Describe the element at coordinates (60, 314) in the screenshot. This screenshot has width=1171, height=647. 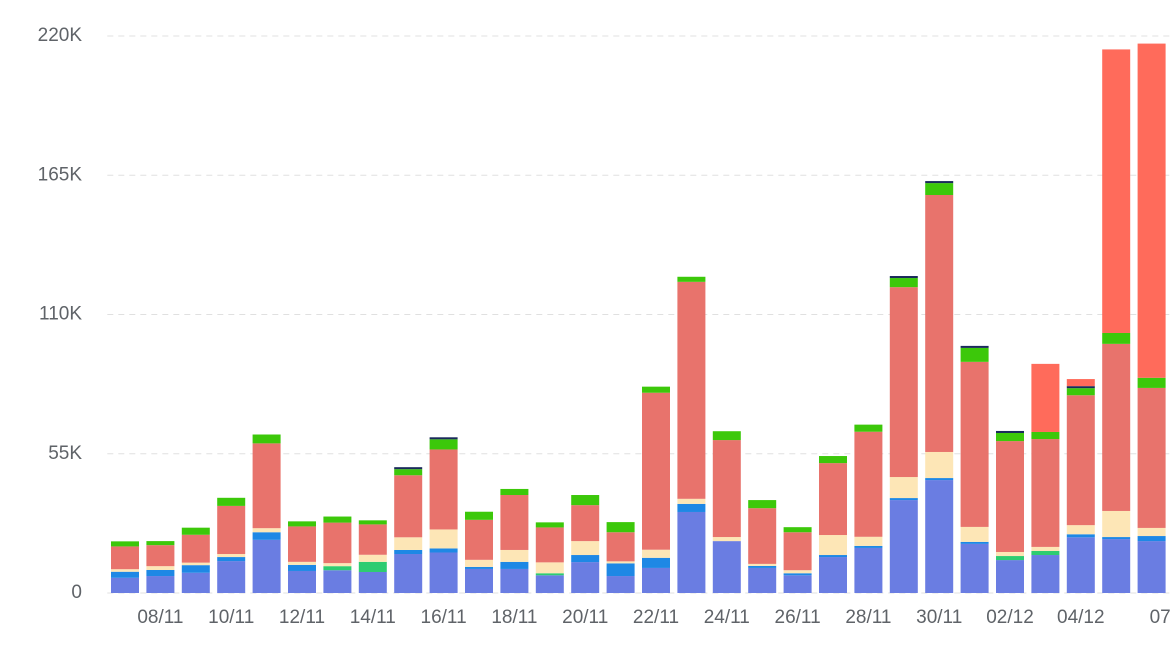
I see `y-tick-label: 110K` at that location.